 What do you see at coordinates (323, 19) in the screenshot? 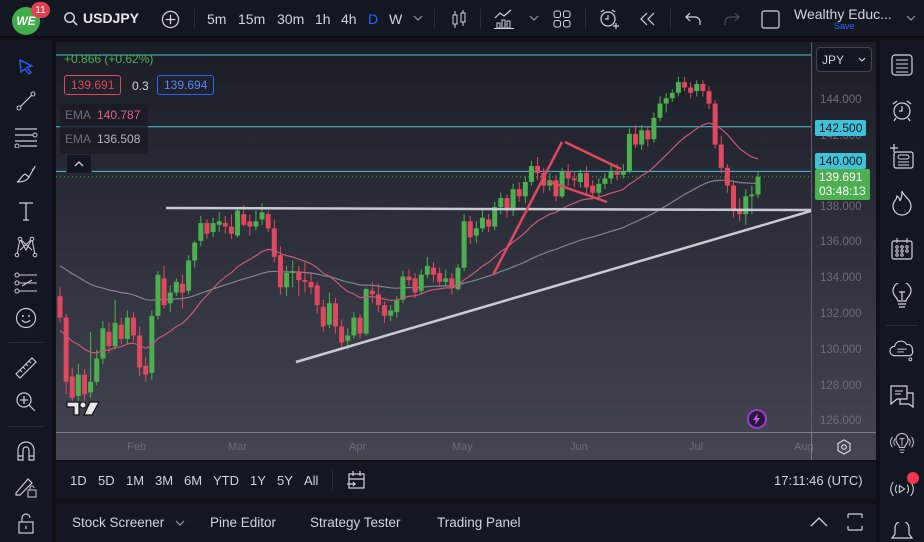
I see `timeframe-1h: 1h` at bounding box center [323, 19].